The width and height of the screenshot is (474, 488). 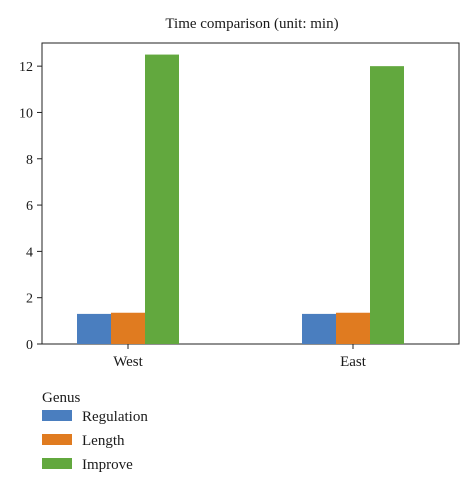 I want to click on y-tick-label: 6, so click(x=29, y=206).